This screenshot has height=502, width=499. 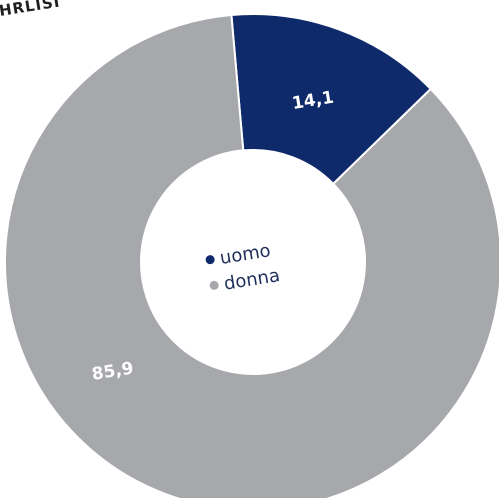 I want to click on legend-item-donna: donna, so click(x=244, y=281).